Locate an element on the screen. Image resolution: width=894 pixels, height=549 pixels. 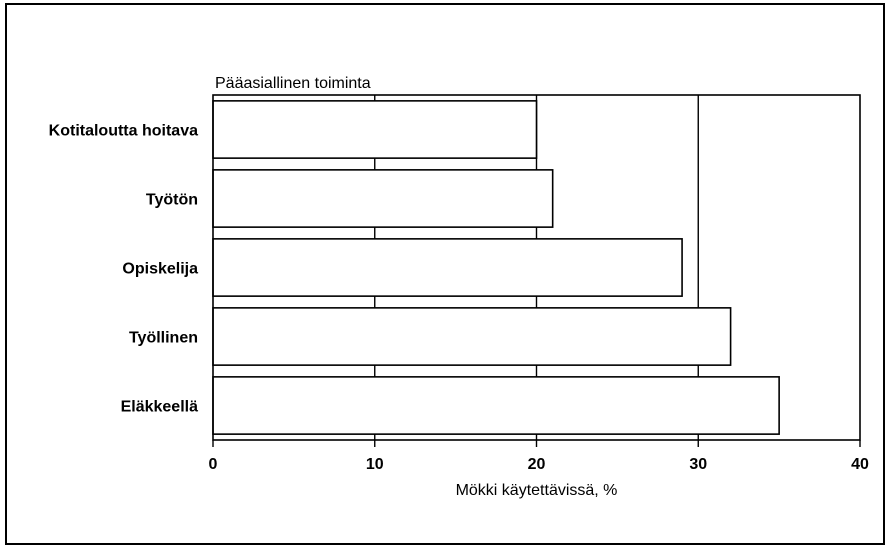
category-label: Työtön is located at coordinates (172, 200).